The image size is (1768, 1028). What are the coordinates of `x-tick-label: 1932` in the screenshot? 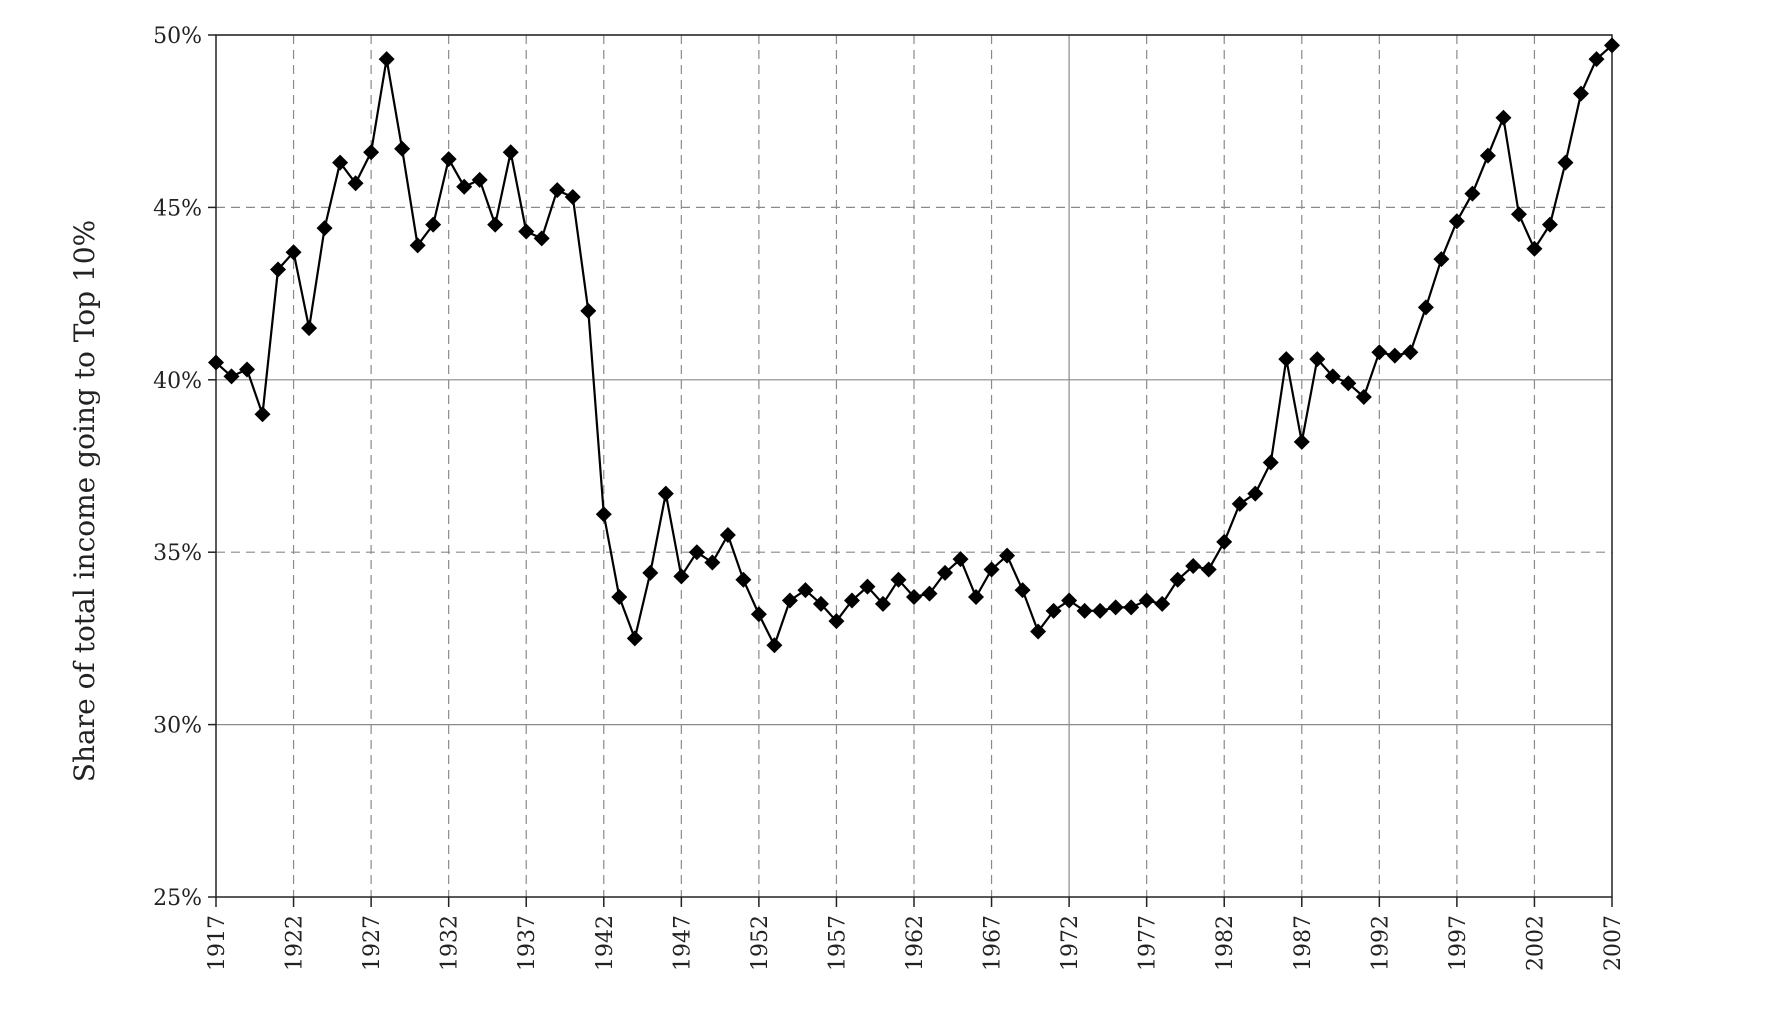 It's located at (450, 943).